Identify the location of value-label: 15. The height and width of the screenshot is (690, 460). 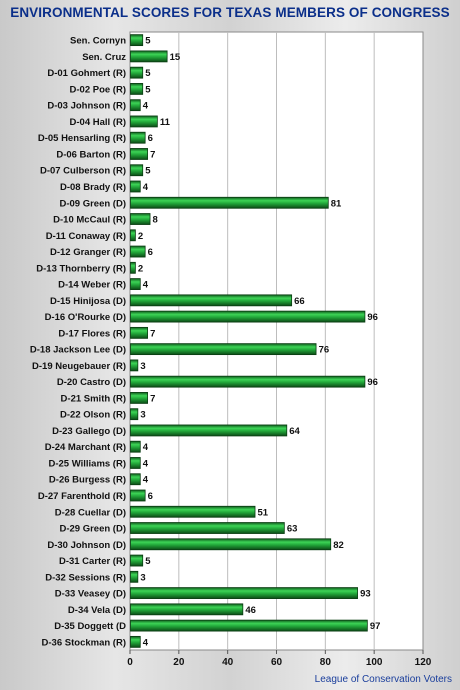
(175, 57).